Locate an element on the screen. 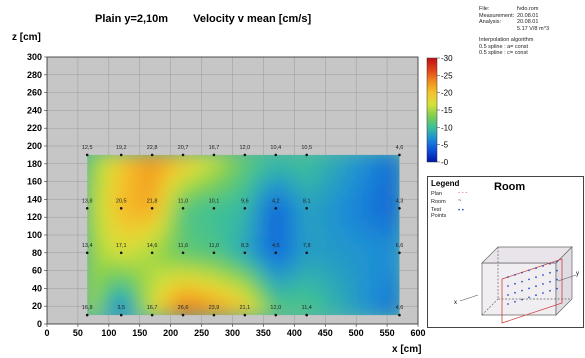  y-tick-label: 120 is located at coordinates (34, 217).